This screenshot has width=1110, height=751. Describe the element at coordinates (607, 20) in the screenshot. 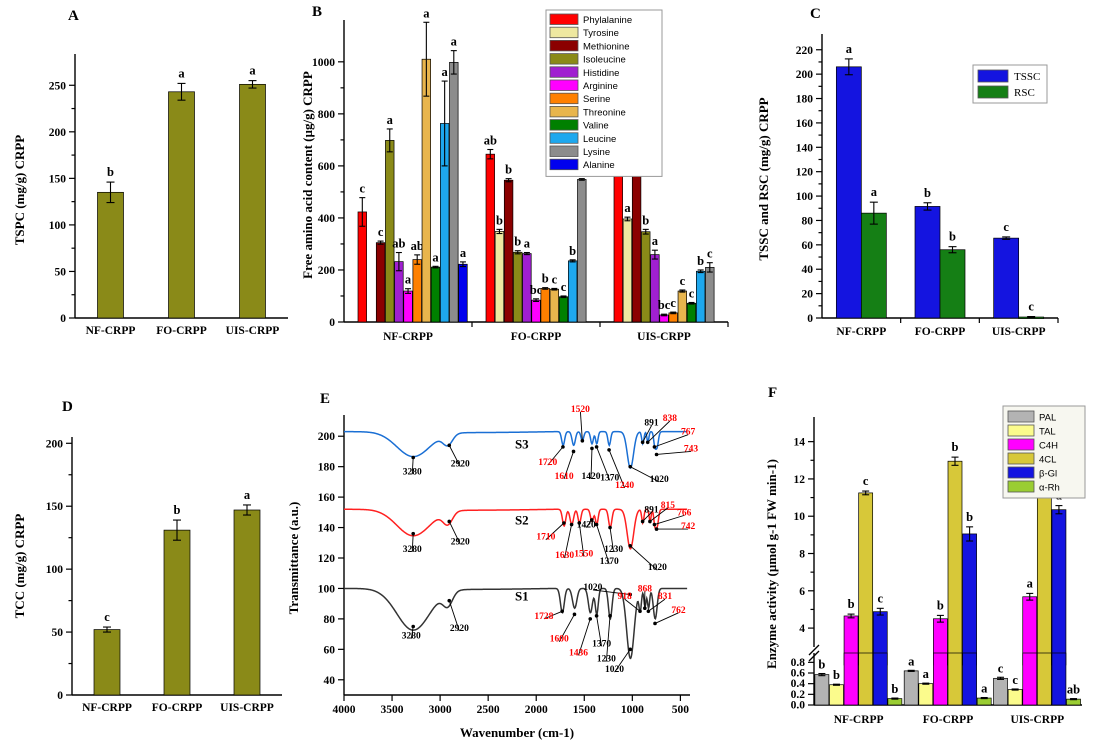

I see `svg-text: Phylalanine` at that location.